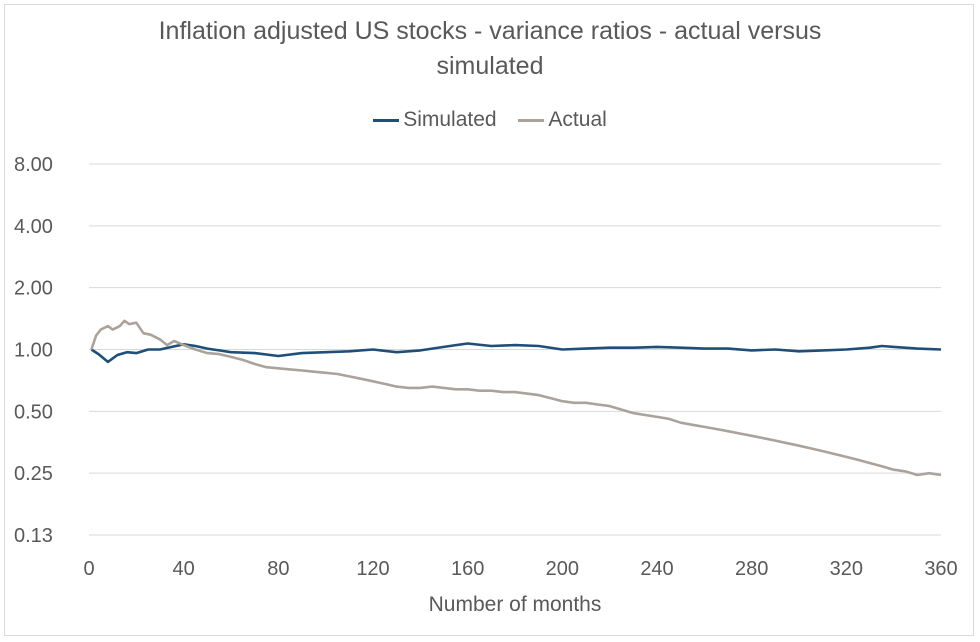 The height and width of the screenshot is (642, 980). I want to click on y-tick-label-4: 2.00, so click(33, 289).